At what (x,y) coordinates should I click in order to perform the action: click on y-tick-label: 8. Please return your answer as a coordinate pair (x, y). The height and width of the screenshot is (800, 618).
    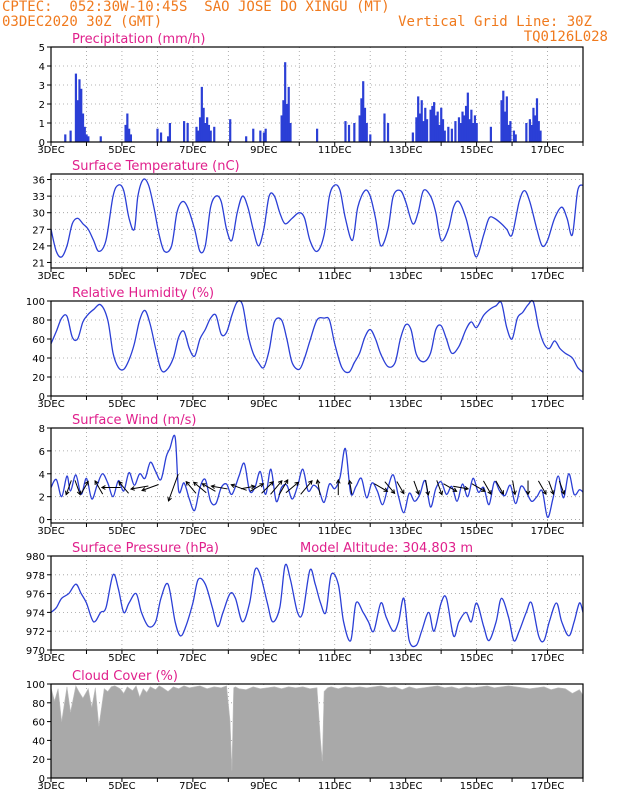
    Looking at the image, I should click on (42, 429).